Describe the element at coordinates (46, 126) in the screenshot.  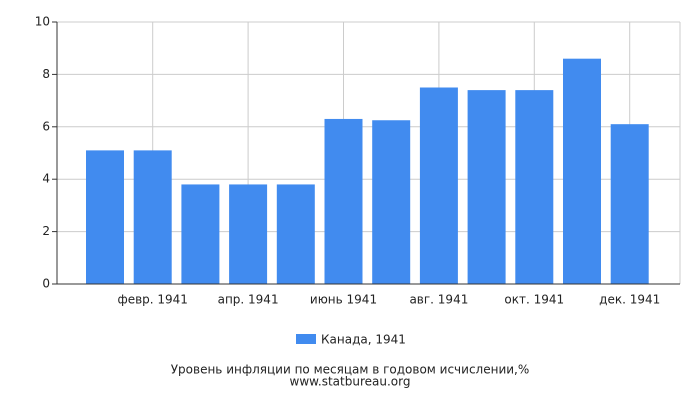
I see `y-tick-label: 6` at that location.